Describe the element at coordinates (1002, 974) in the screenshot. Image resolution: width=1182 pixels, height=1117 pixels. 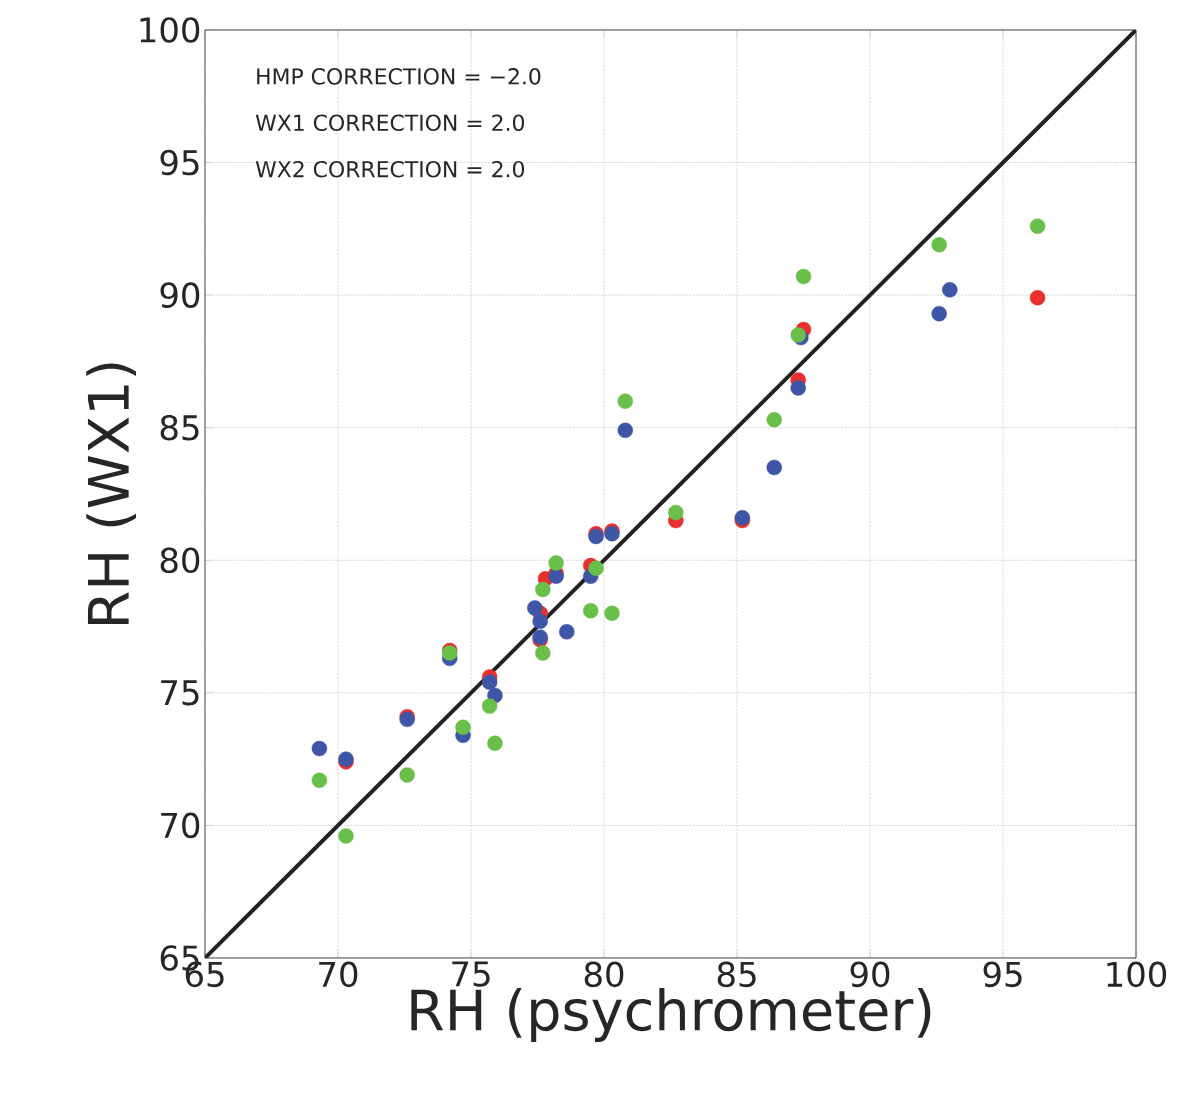
I see `x-tick-label: 95` at that location.